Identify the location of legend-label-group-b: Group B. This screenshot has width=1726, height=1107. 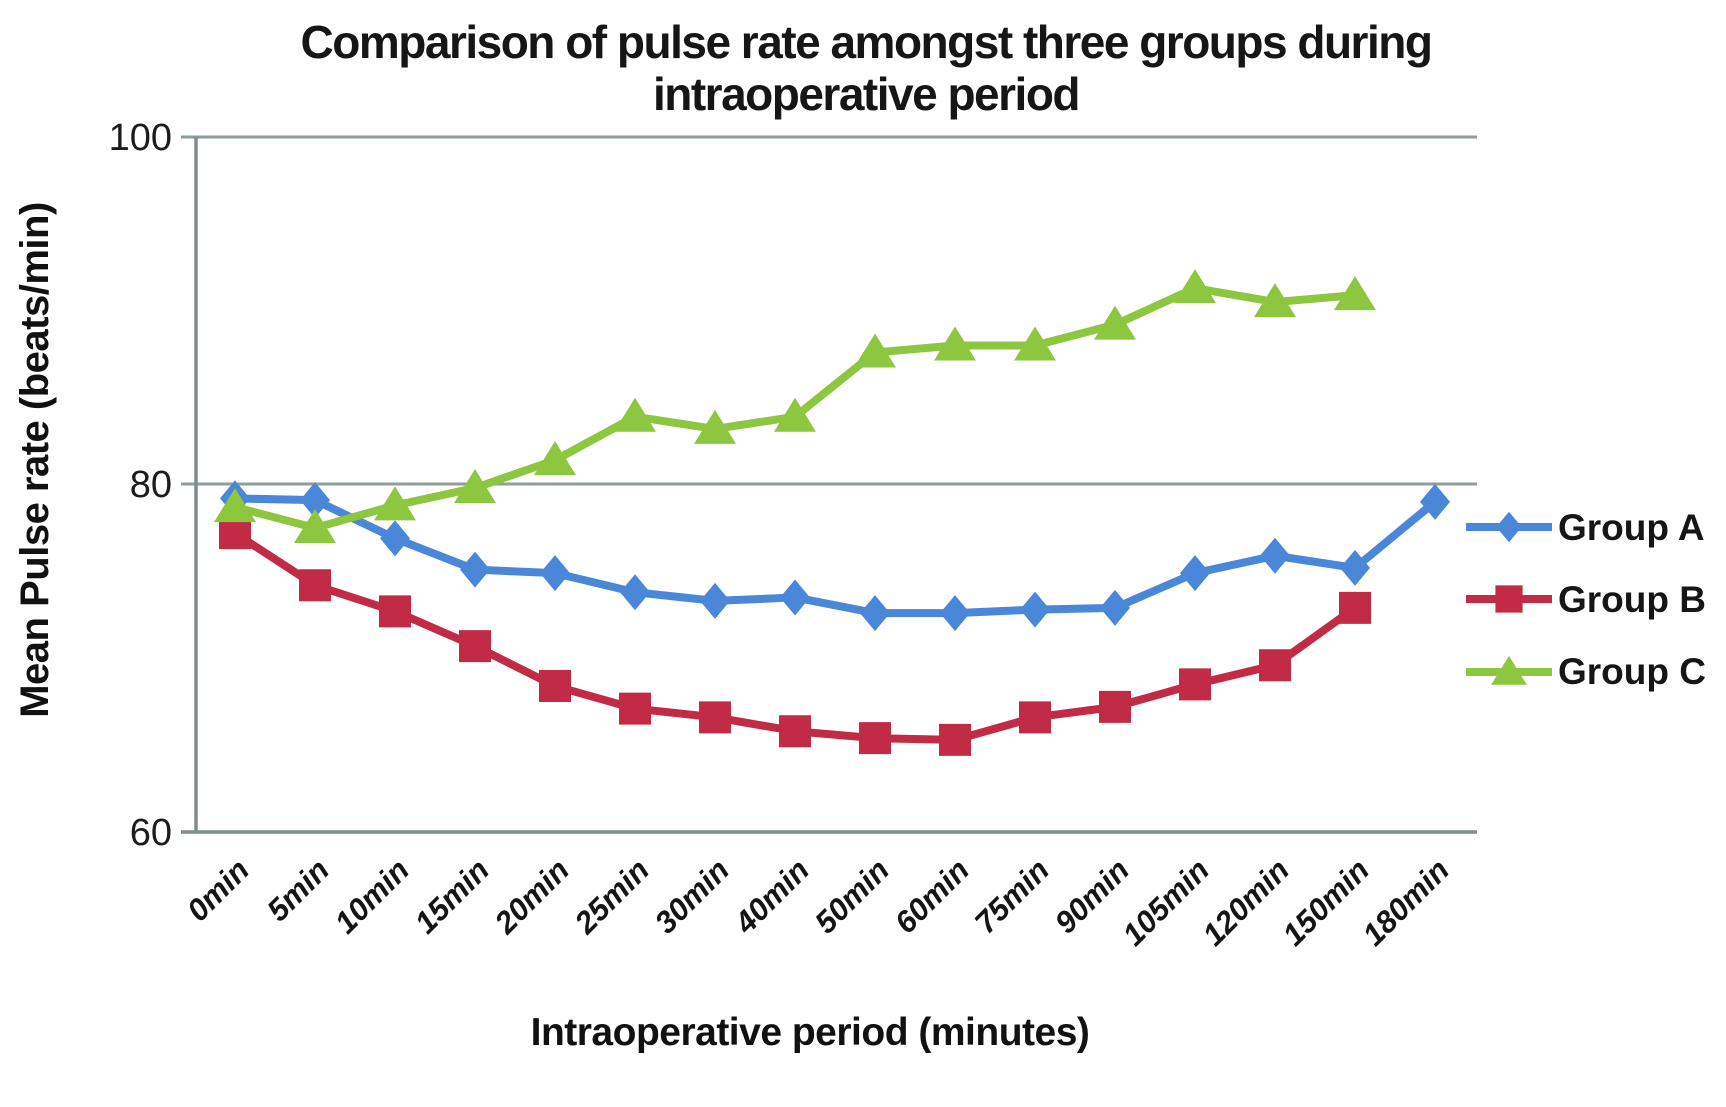
(1632, 599).